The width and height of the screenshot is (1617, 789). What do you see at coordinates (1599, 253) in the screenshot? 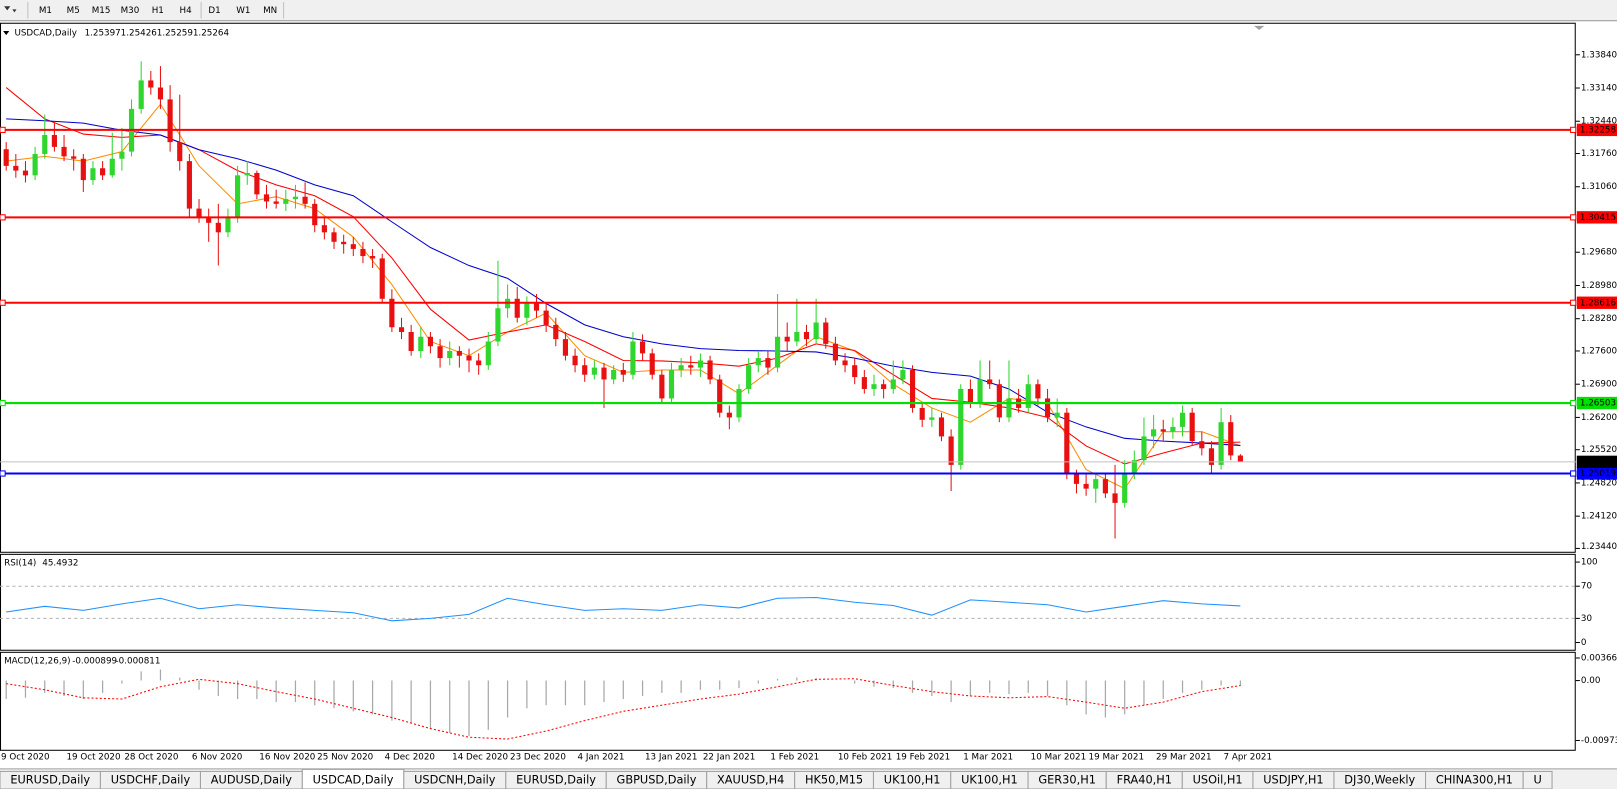
I see `y-tick-label: 1.29680` at bounding box center [1599, 253].